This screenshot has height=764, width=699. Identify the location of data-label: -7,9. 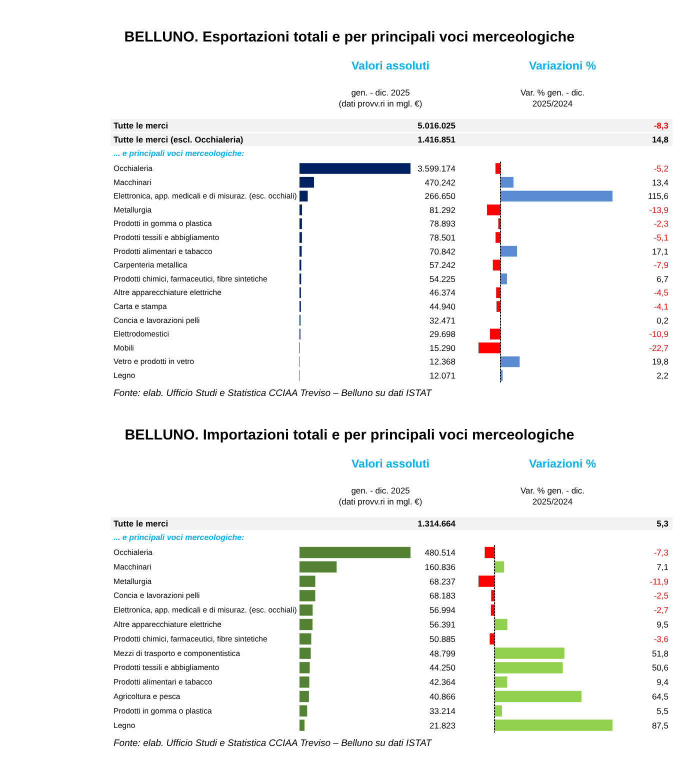
(661, 265).